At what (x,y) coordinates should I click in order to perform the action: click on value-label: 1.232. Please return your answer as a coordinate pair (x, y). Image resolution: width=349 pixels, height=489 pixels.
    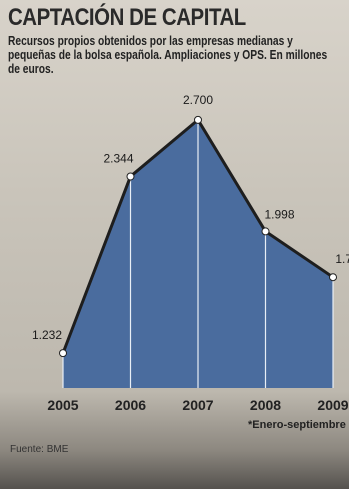
    Looking at the image, I should click on (47, 335).